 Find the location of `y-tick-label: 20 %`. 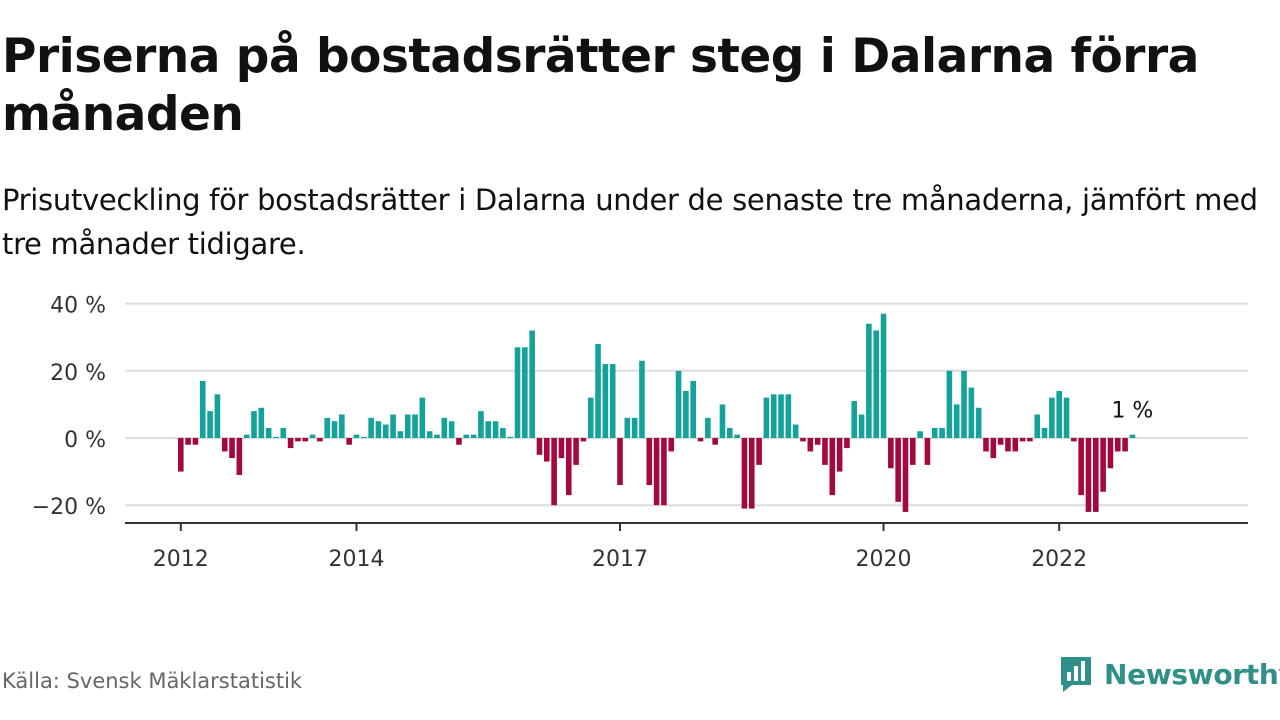

y-tick-label: 20 % is located at coordinates (78, 373).